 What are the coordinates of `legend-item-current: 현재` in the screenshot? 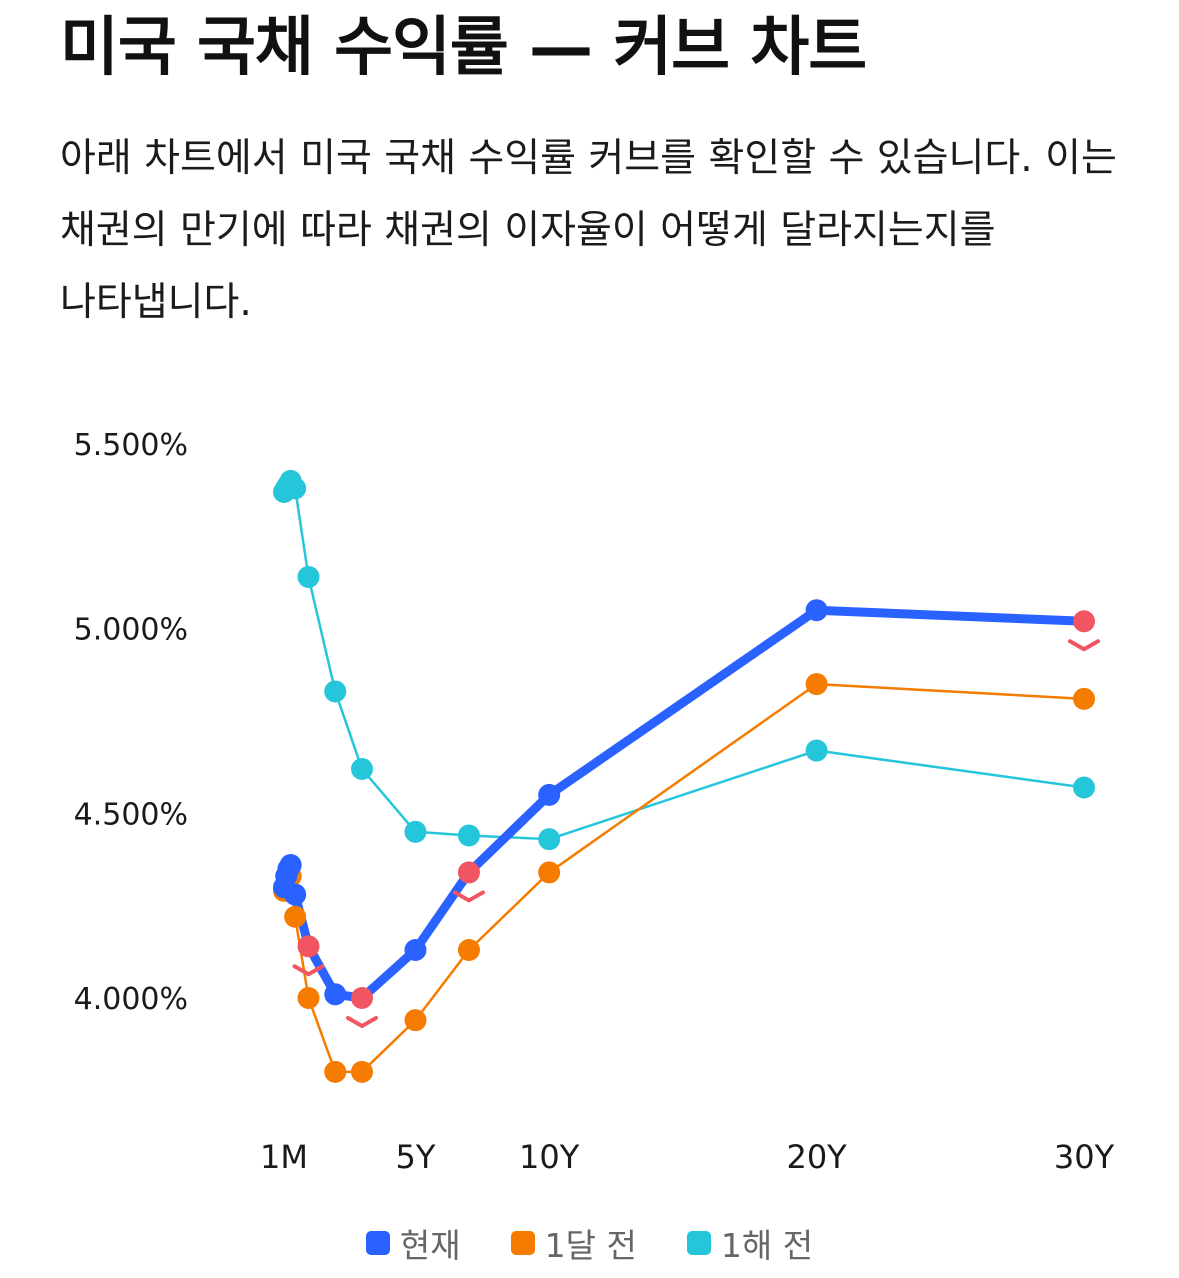 It's located at (413, 1243).